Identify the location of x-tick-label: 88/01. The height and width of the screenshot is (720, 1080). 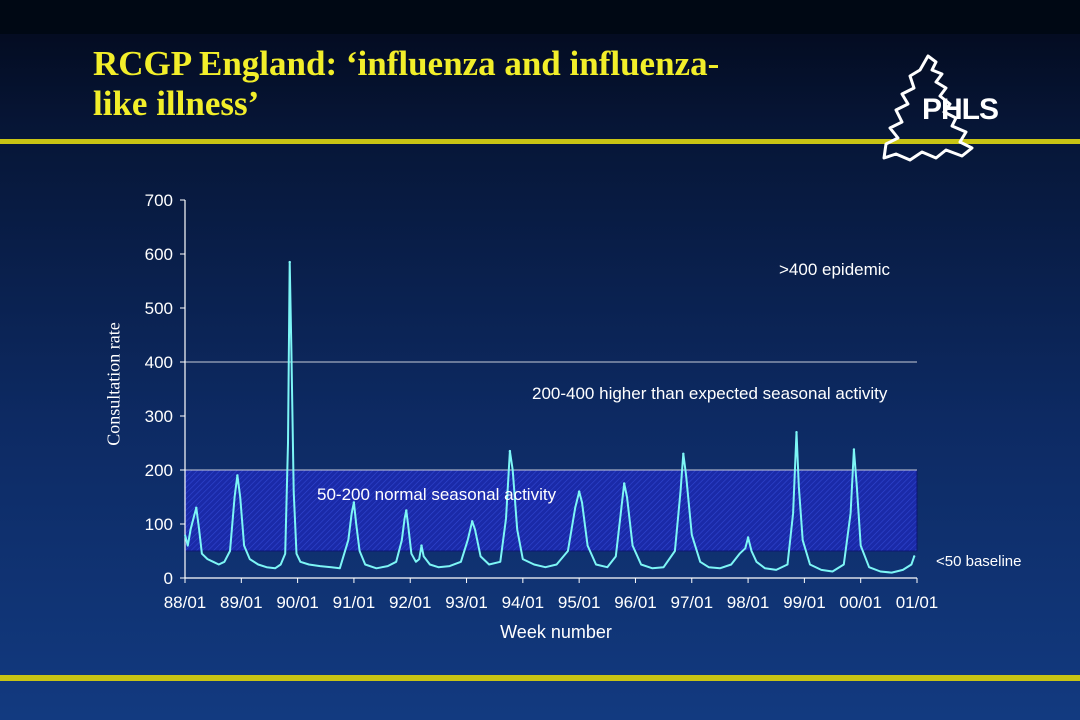
(185, 602).